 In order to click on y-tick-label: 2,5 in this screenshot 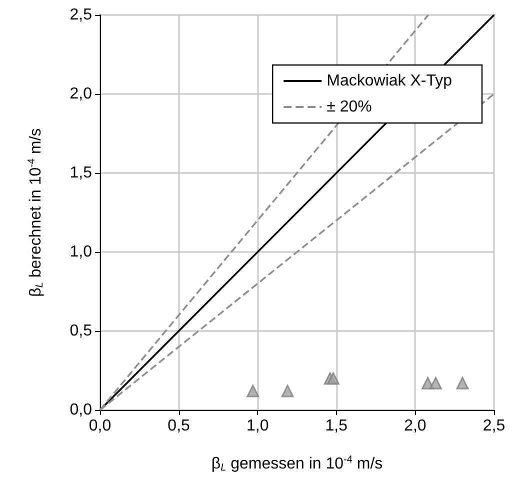, I will do `click(81, 15)`.